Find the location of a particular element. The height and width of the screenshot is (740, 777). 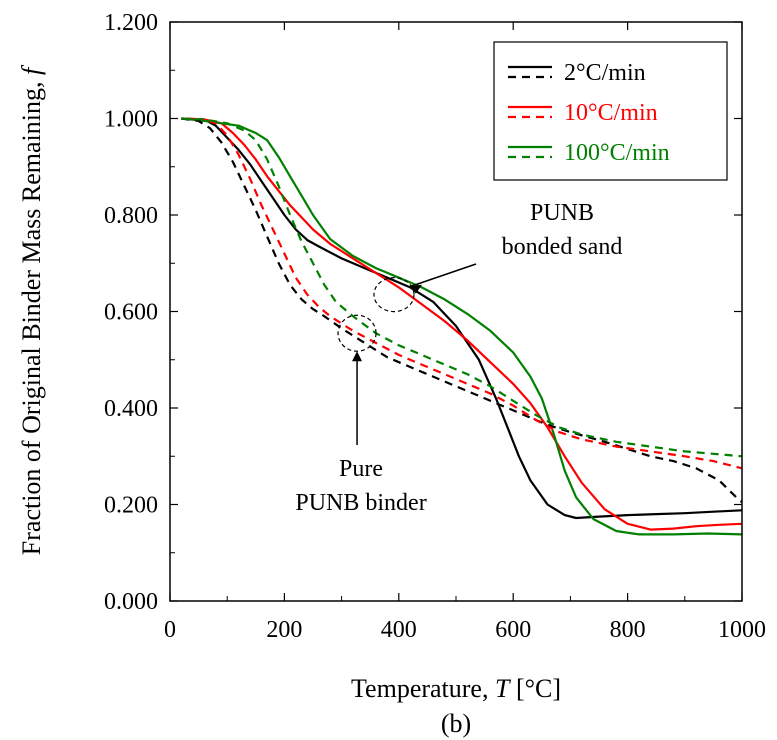

legend: 2°C/min 10°C/min 100°C/min is located at coordinates (610, 111).